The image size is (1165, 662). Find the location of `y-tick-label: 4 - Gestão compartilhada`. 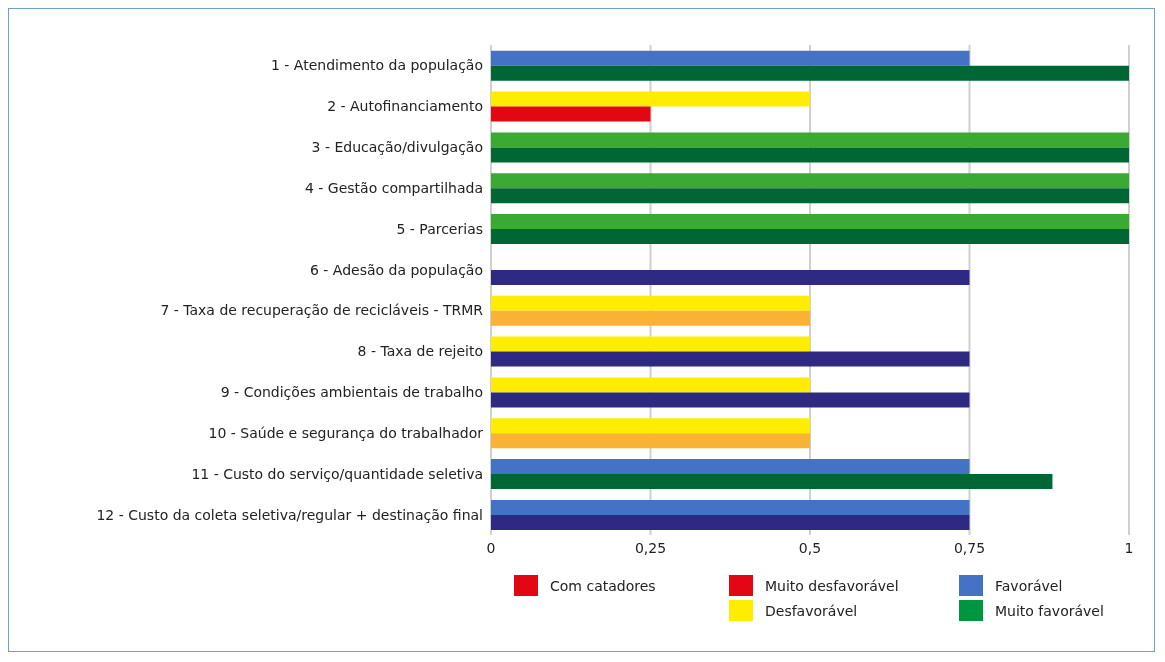

y-tick-label: 4 - Gestão compartilhada is located at coordinates (393, 187).